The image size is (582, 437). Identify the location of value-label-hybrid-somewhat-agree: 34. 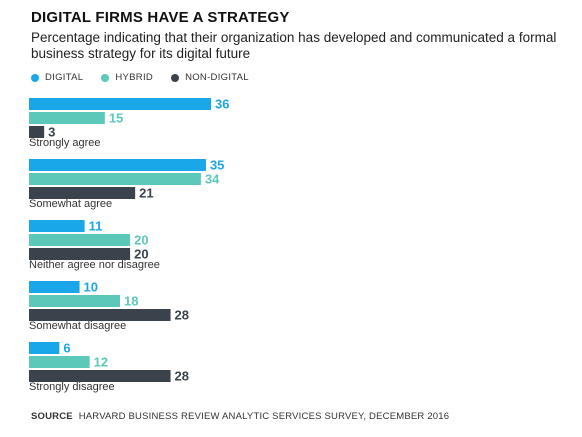
(212, 179).